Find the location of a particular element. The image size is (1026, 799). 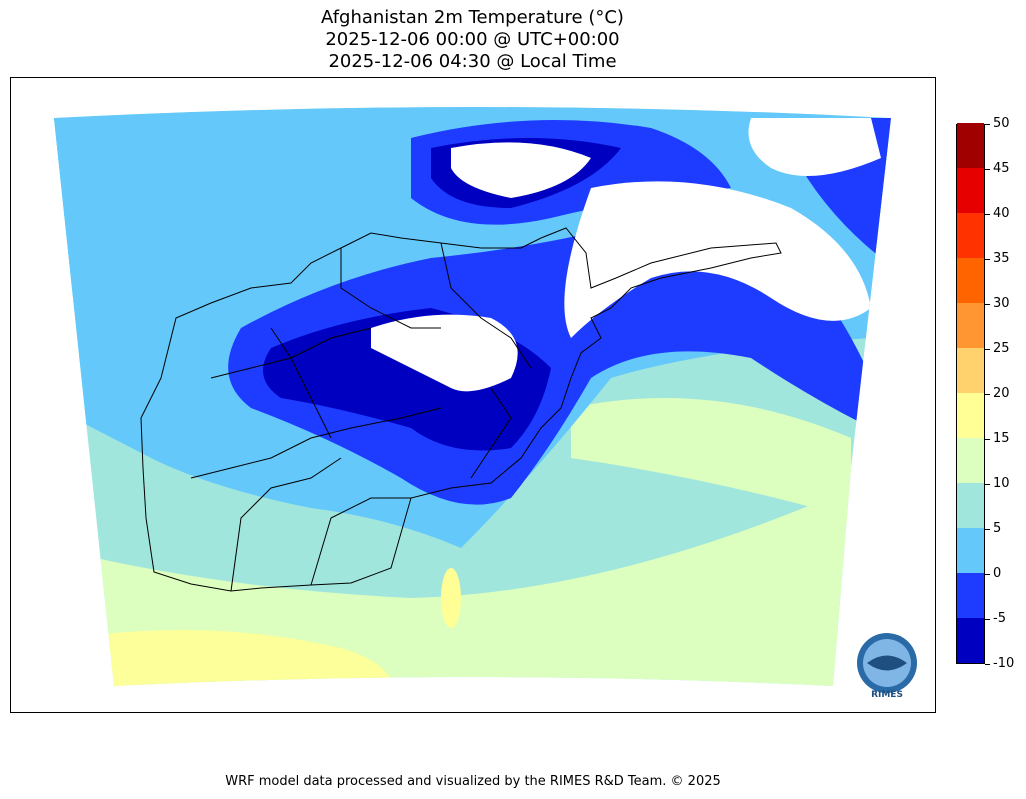

colorbar-label: 5 is located at coordinates (997, 528).